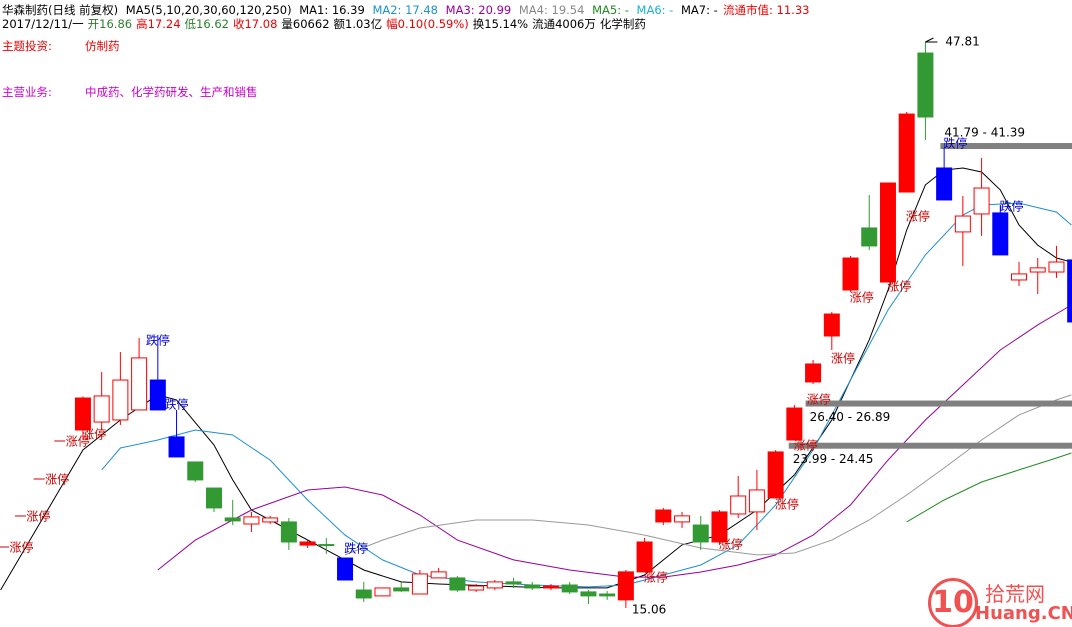 The image size is (1072, 627). What do you see at coordinates (500, 24) in the screenshot?
I see `turnover: 换15.14%` at bounding box center [500, 24].